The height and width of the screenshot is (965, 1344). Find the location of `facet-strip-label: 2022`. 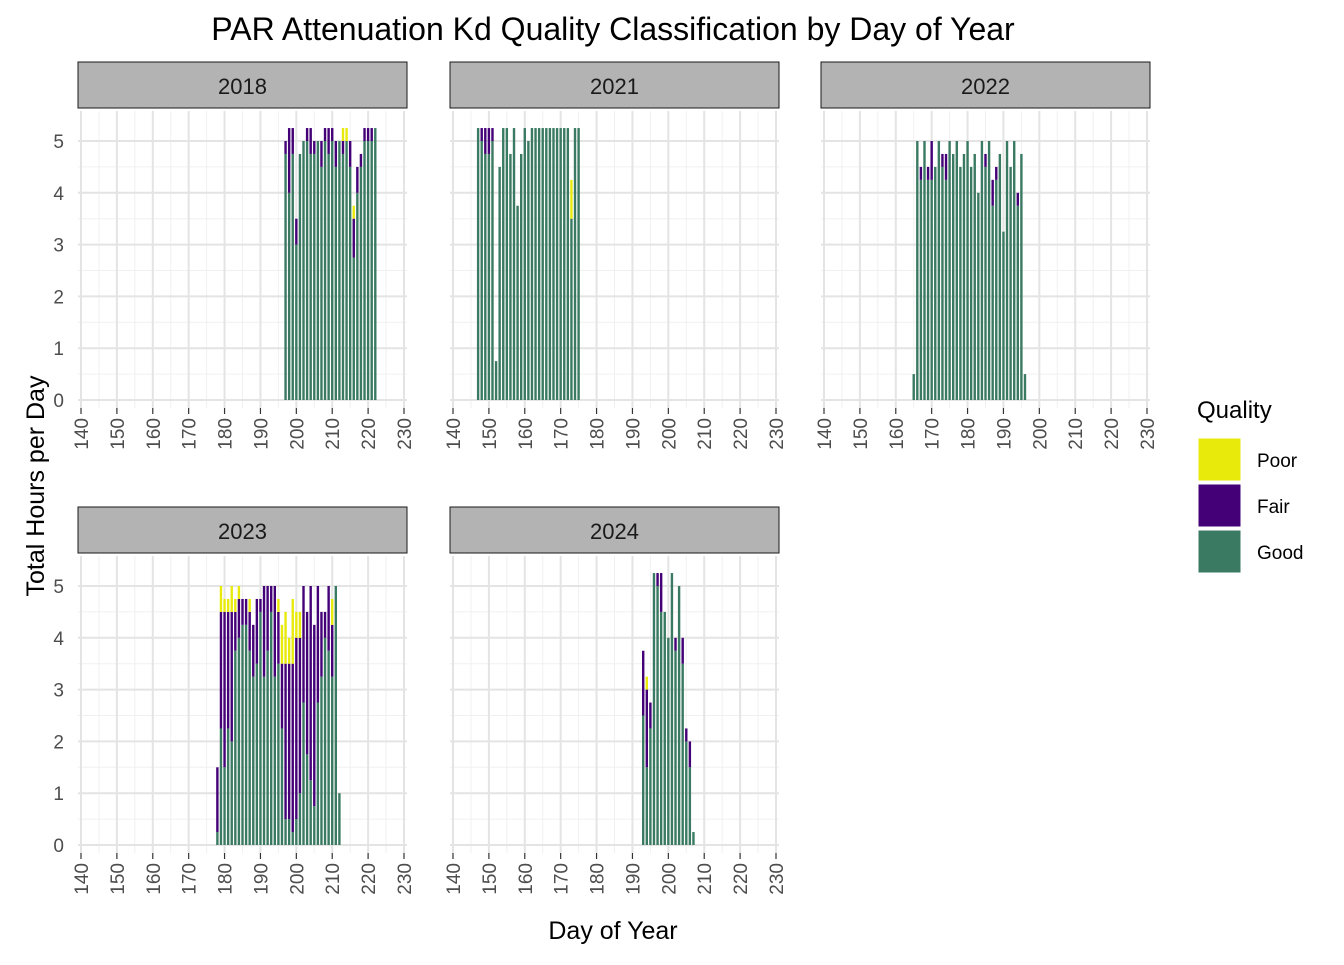

facet-strip-label: 2022 is located at coordinates (985, 86).